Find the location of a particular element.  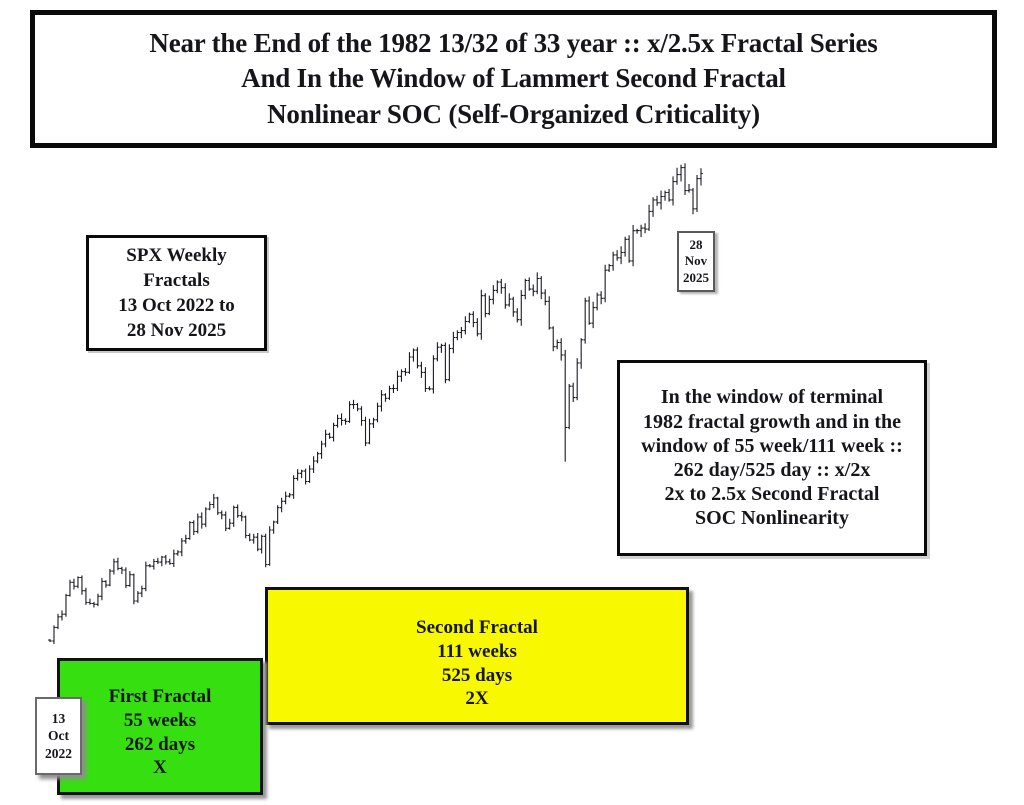

second-fractal-line-1: Second Fractal is located at coordinates (477, 627).